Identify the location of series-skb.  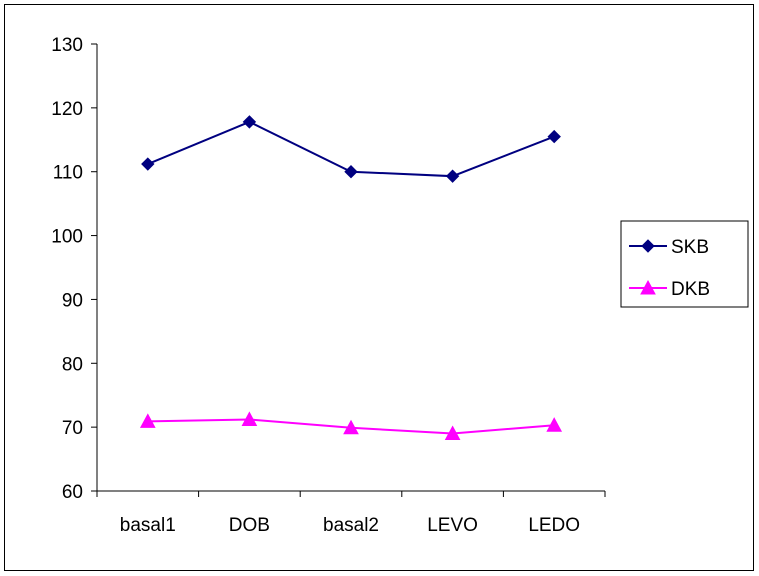
(351, 149).